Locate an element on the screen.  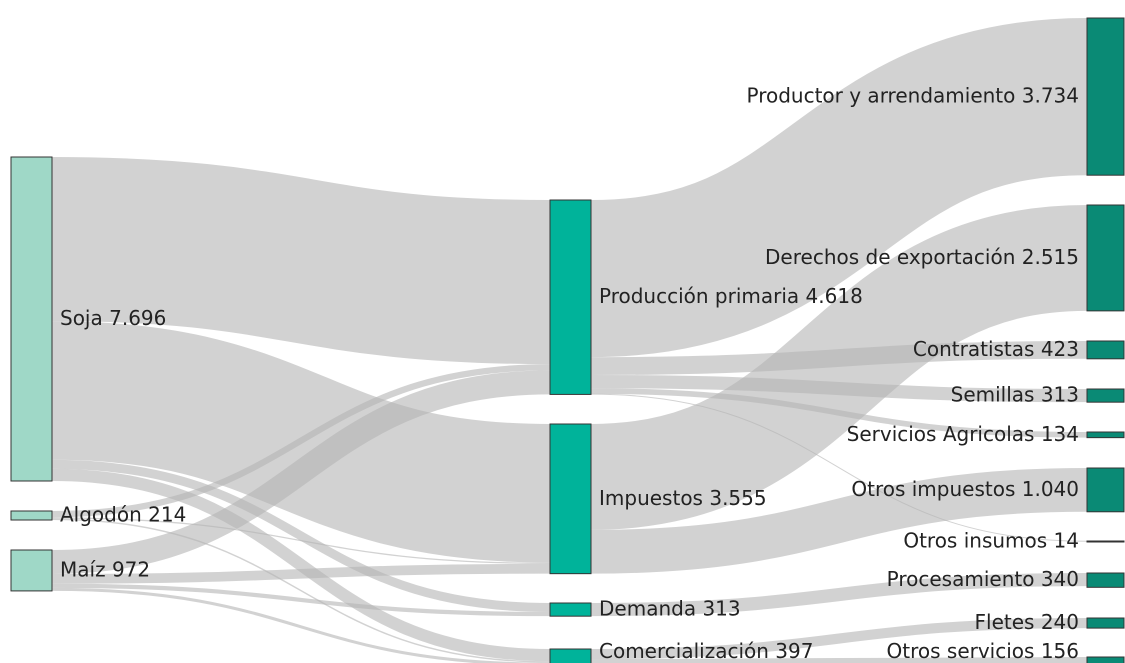
node-name: Otros servicios is located at coordinates (961, 651).